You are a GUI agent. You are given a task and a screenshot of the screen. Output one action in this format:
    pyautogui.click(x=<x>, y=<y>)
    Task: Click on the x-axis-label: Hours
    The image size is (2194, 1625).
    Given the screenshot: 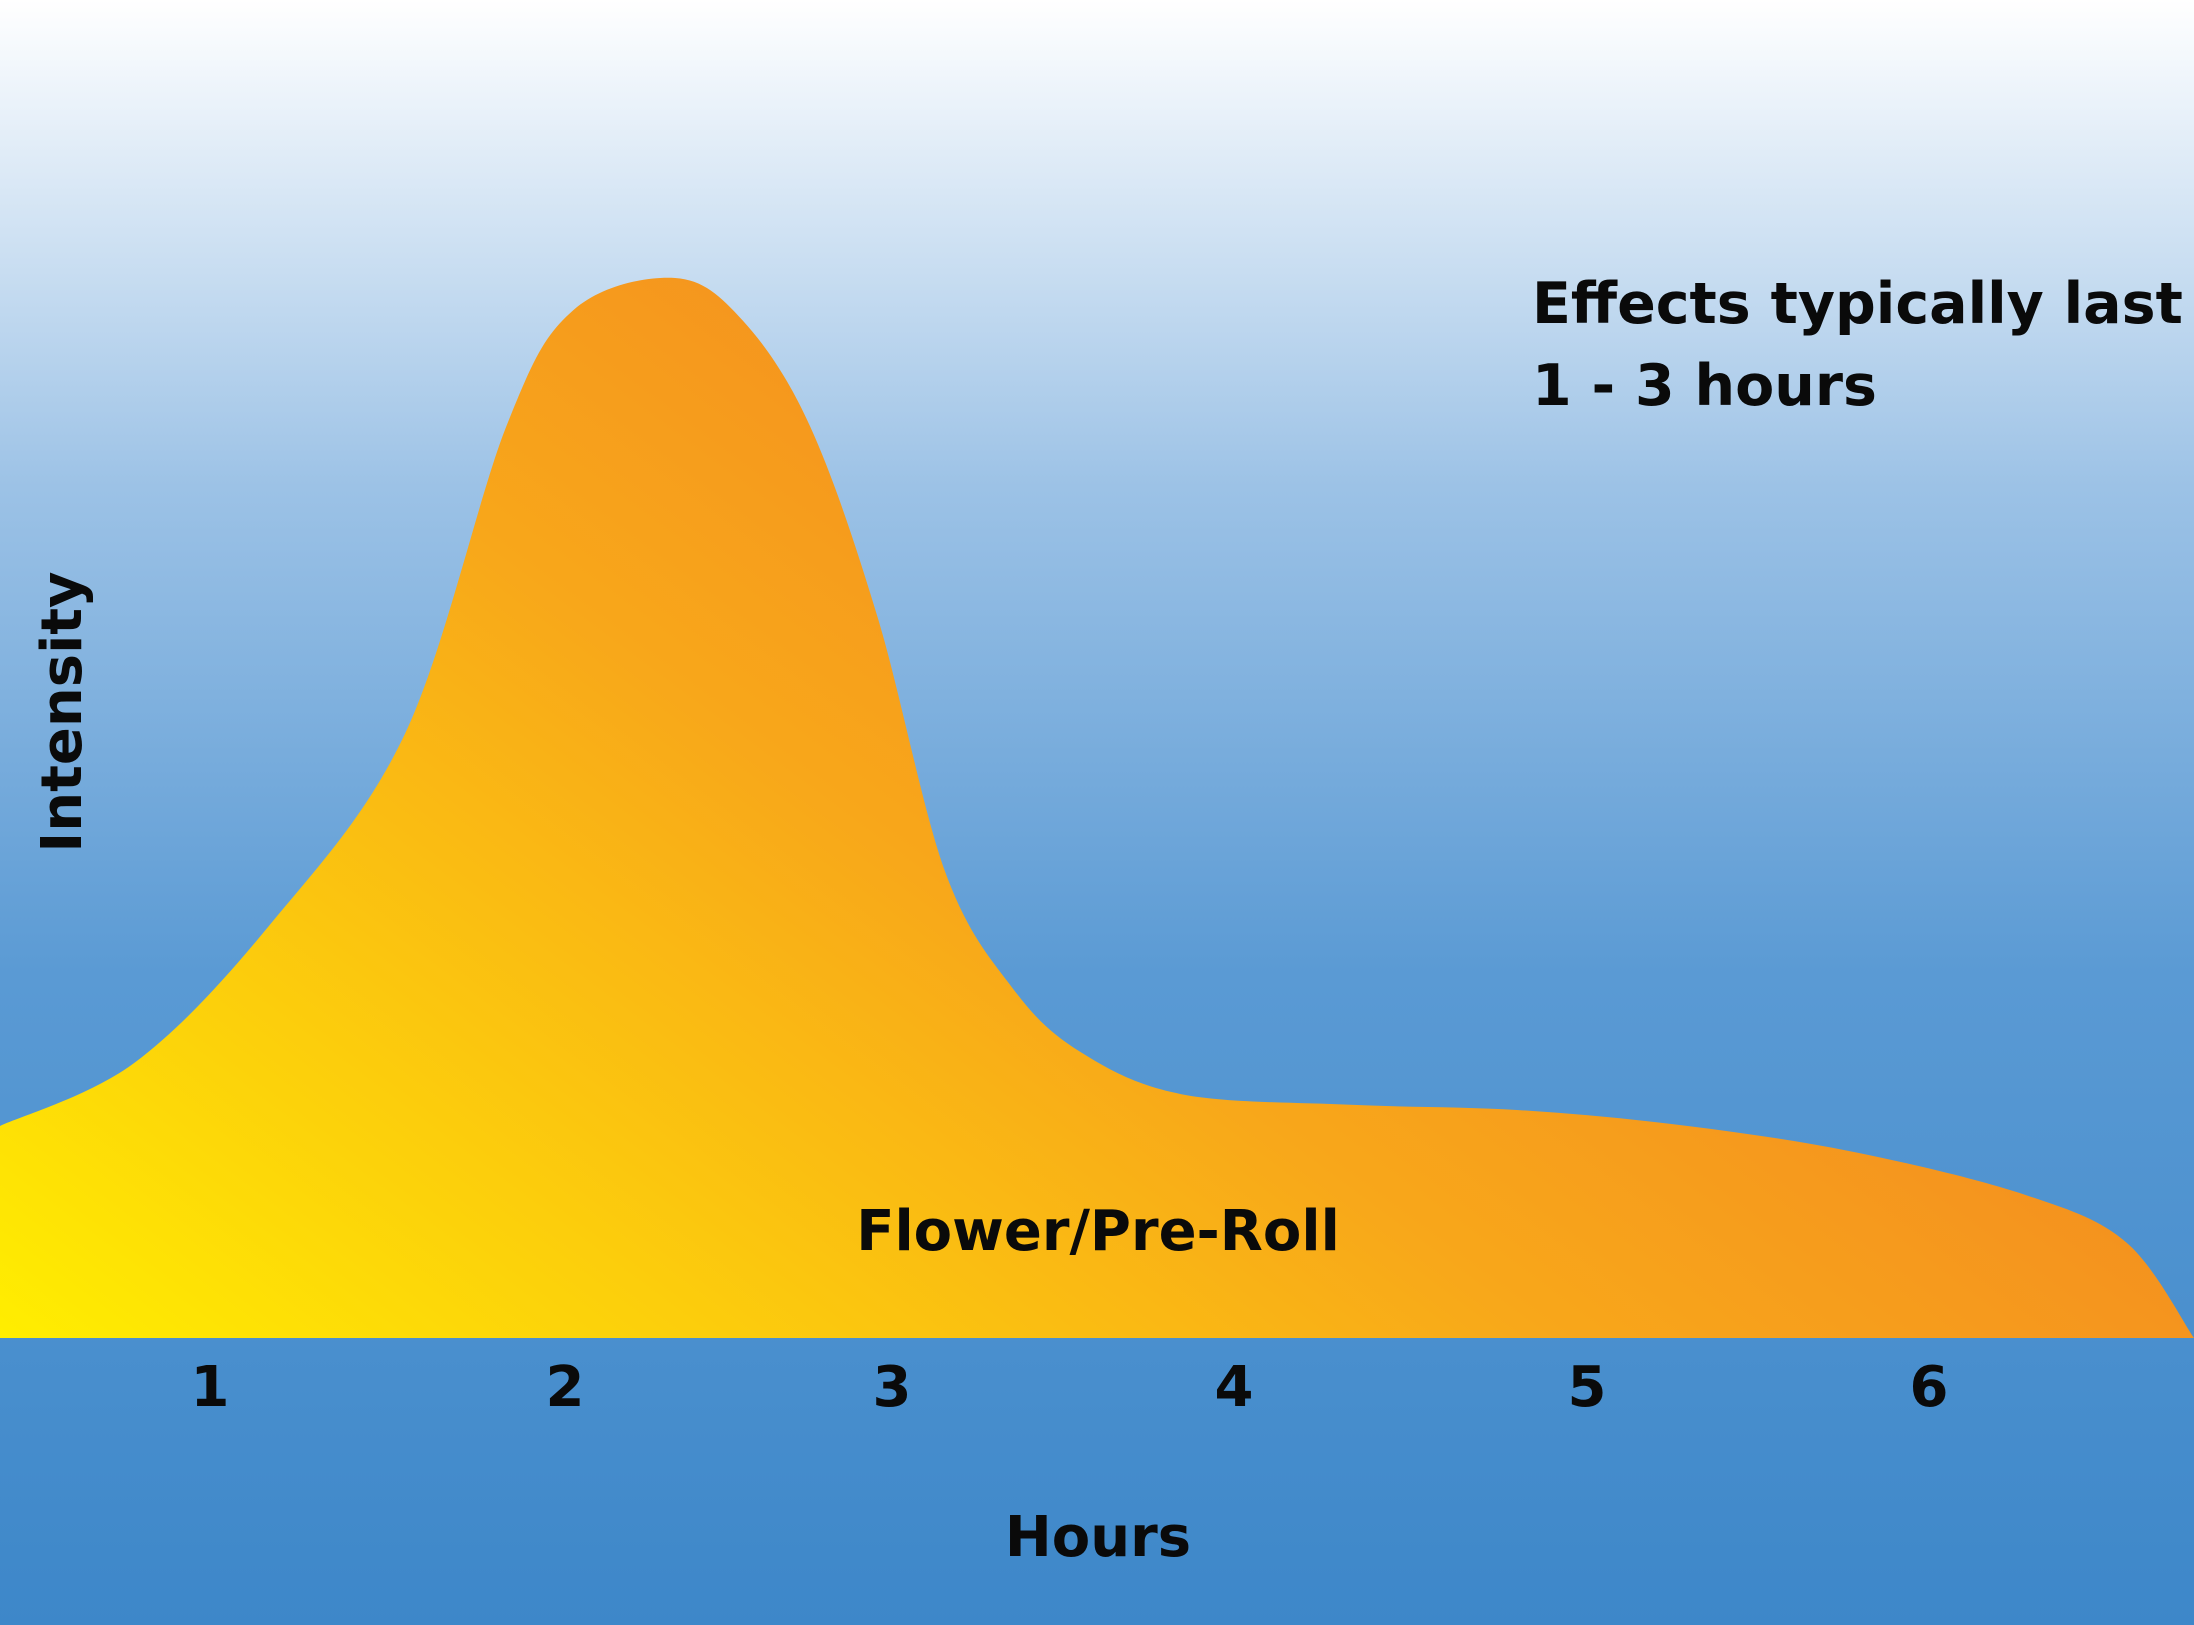 What is the action you would take?
    pyautogui.click(x=1098, y=1537)
    